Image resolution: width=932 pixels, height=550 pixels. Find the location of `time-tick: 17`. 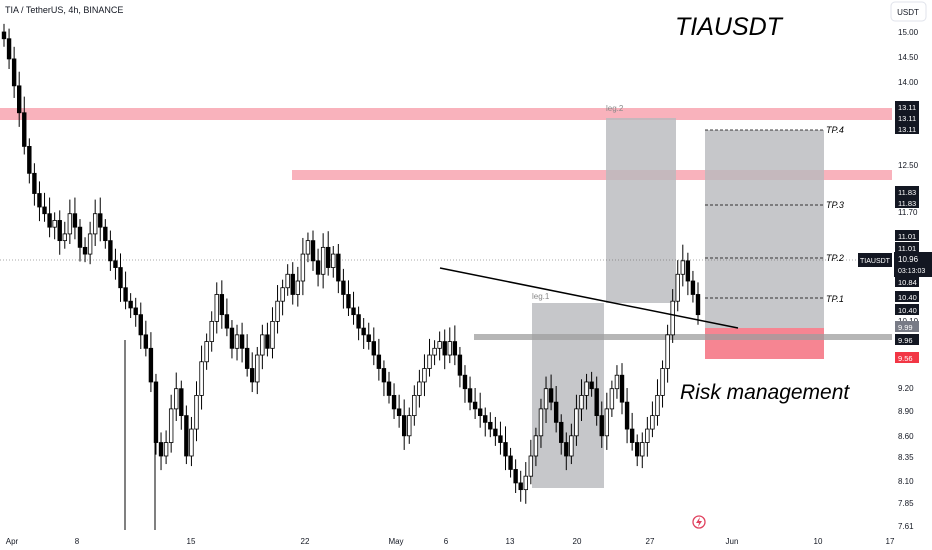

time-tick: 17 is located at coordinates (890, 541).